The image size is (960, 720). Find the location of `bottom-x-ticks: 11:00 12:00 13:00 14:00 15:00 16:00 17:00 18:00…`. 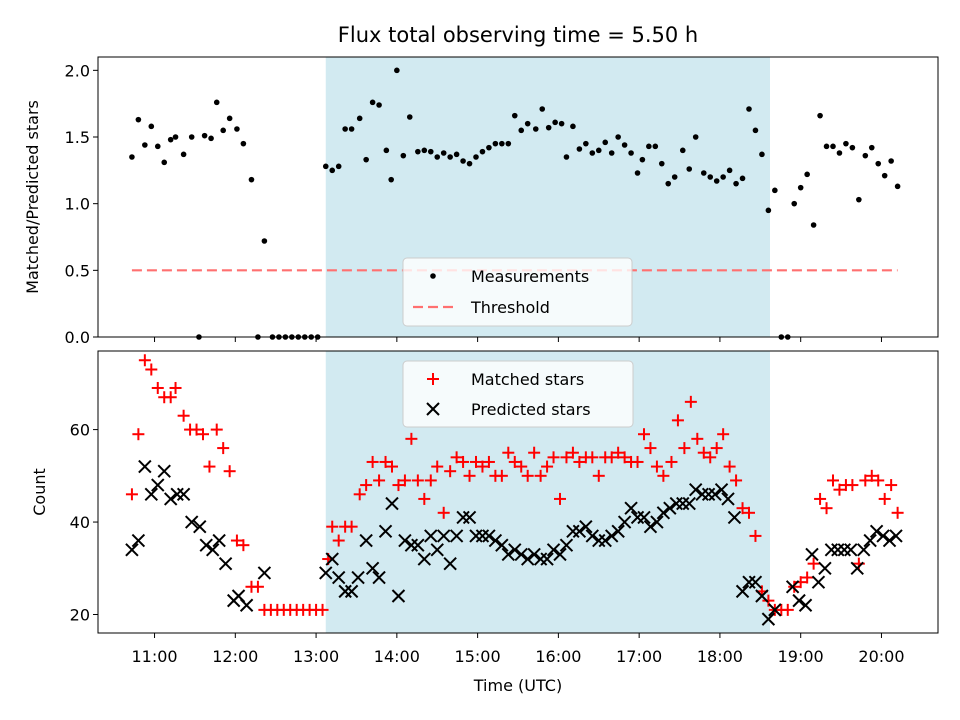

bottom-x-ticks: 11:00 12:00 13:00 14:00 15:00 16:00 17:00 18:00… is located at coordinates (518, 649).